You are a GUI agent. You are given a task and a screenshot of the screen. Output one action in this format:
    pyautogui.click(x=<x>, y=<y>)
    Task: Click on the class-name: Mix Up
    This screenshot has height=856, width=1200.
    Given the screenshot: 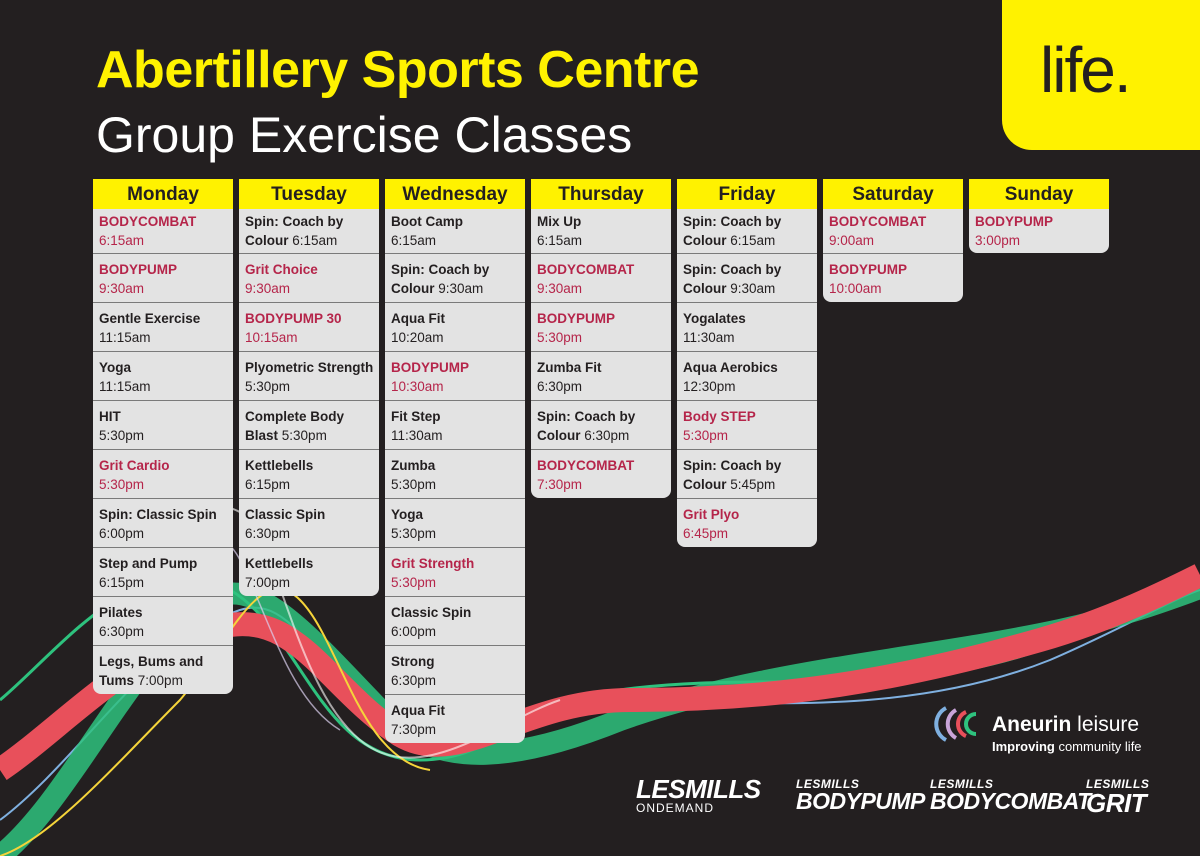 What is the action you would take?
    pyautogui.click(x=559, y=221)
    